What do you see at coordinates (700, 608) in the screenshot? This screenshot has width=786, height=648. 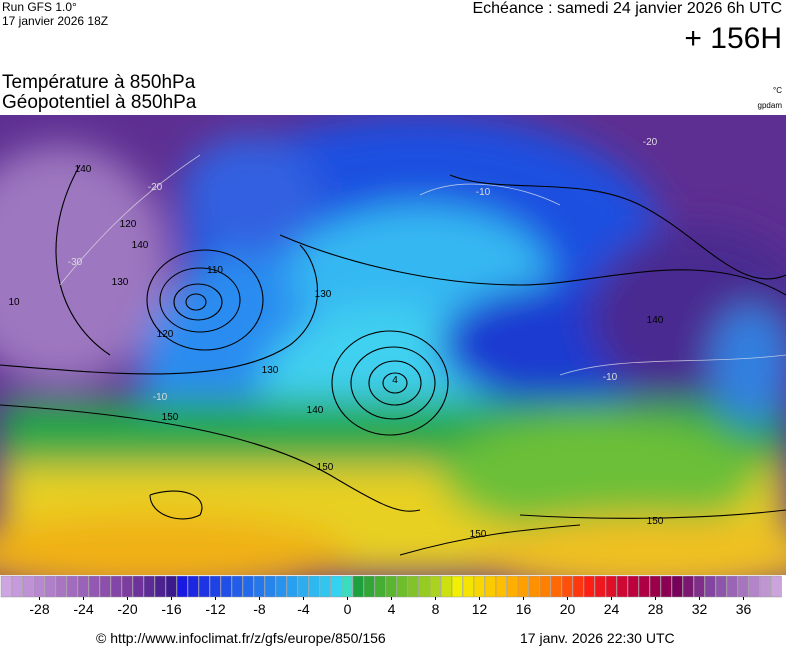 I see `colorbar-tick-label: 32` at bounding box center [700, 608].